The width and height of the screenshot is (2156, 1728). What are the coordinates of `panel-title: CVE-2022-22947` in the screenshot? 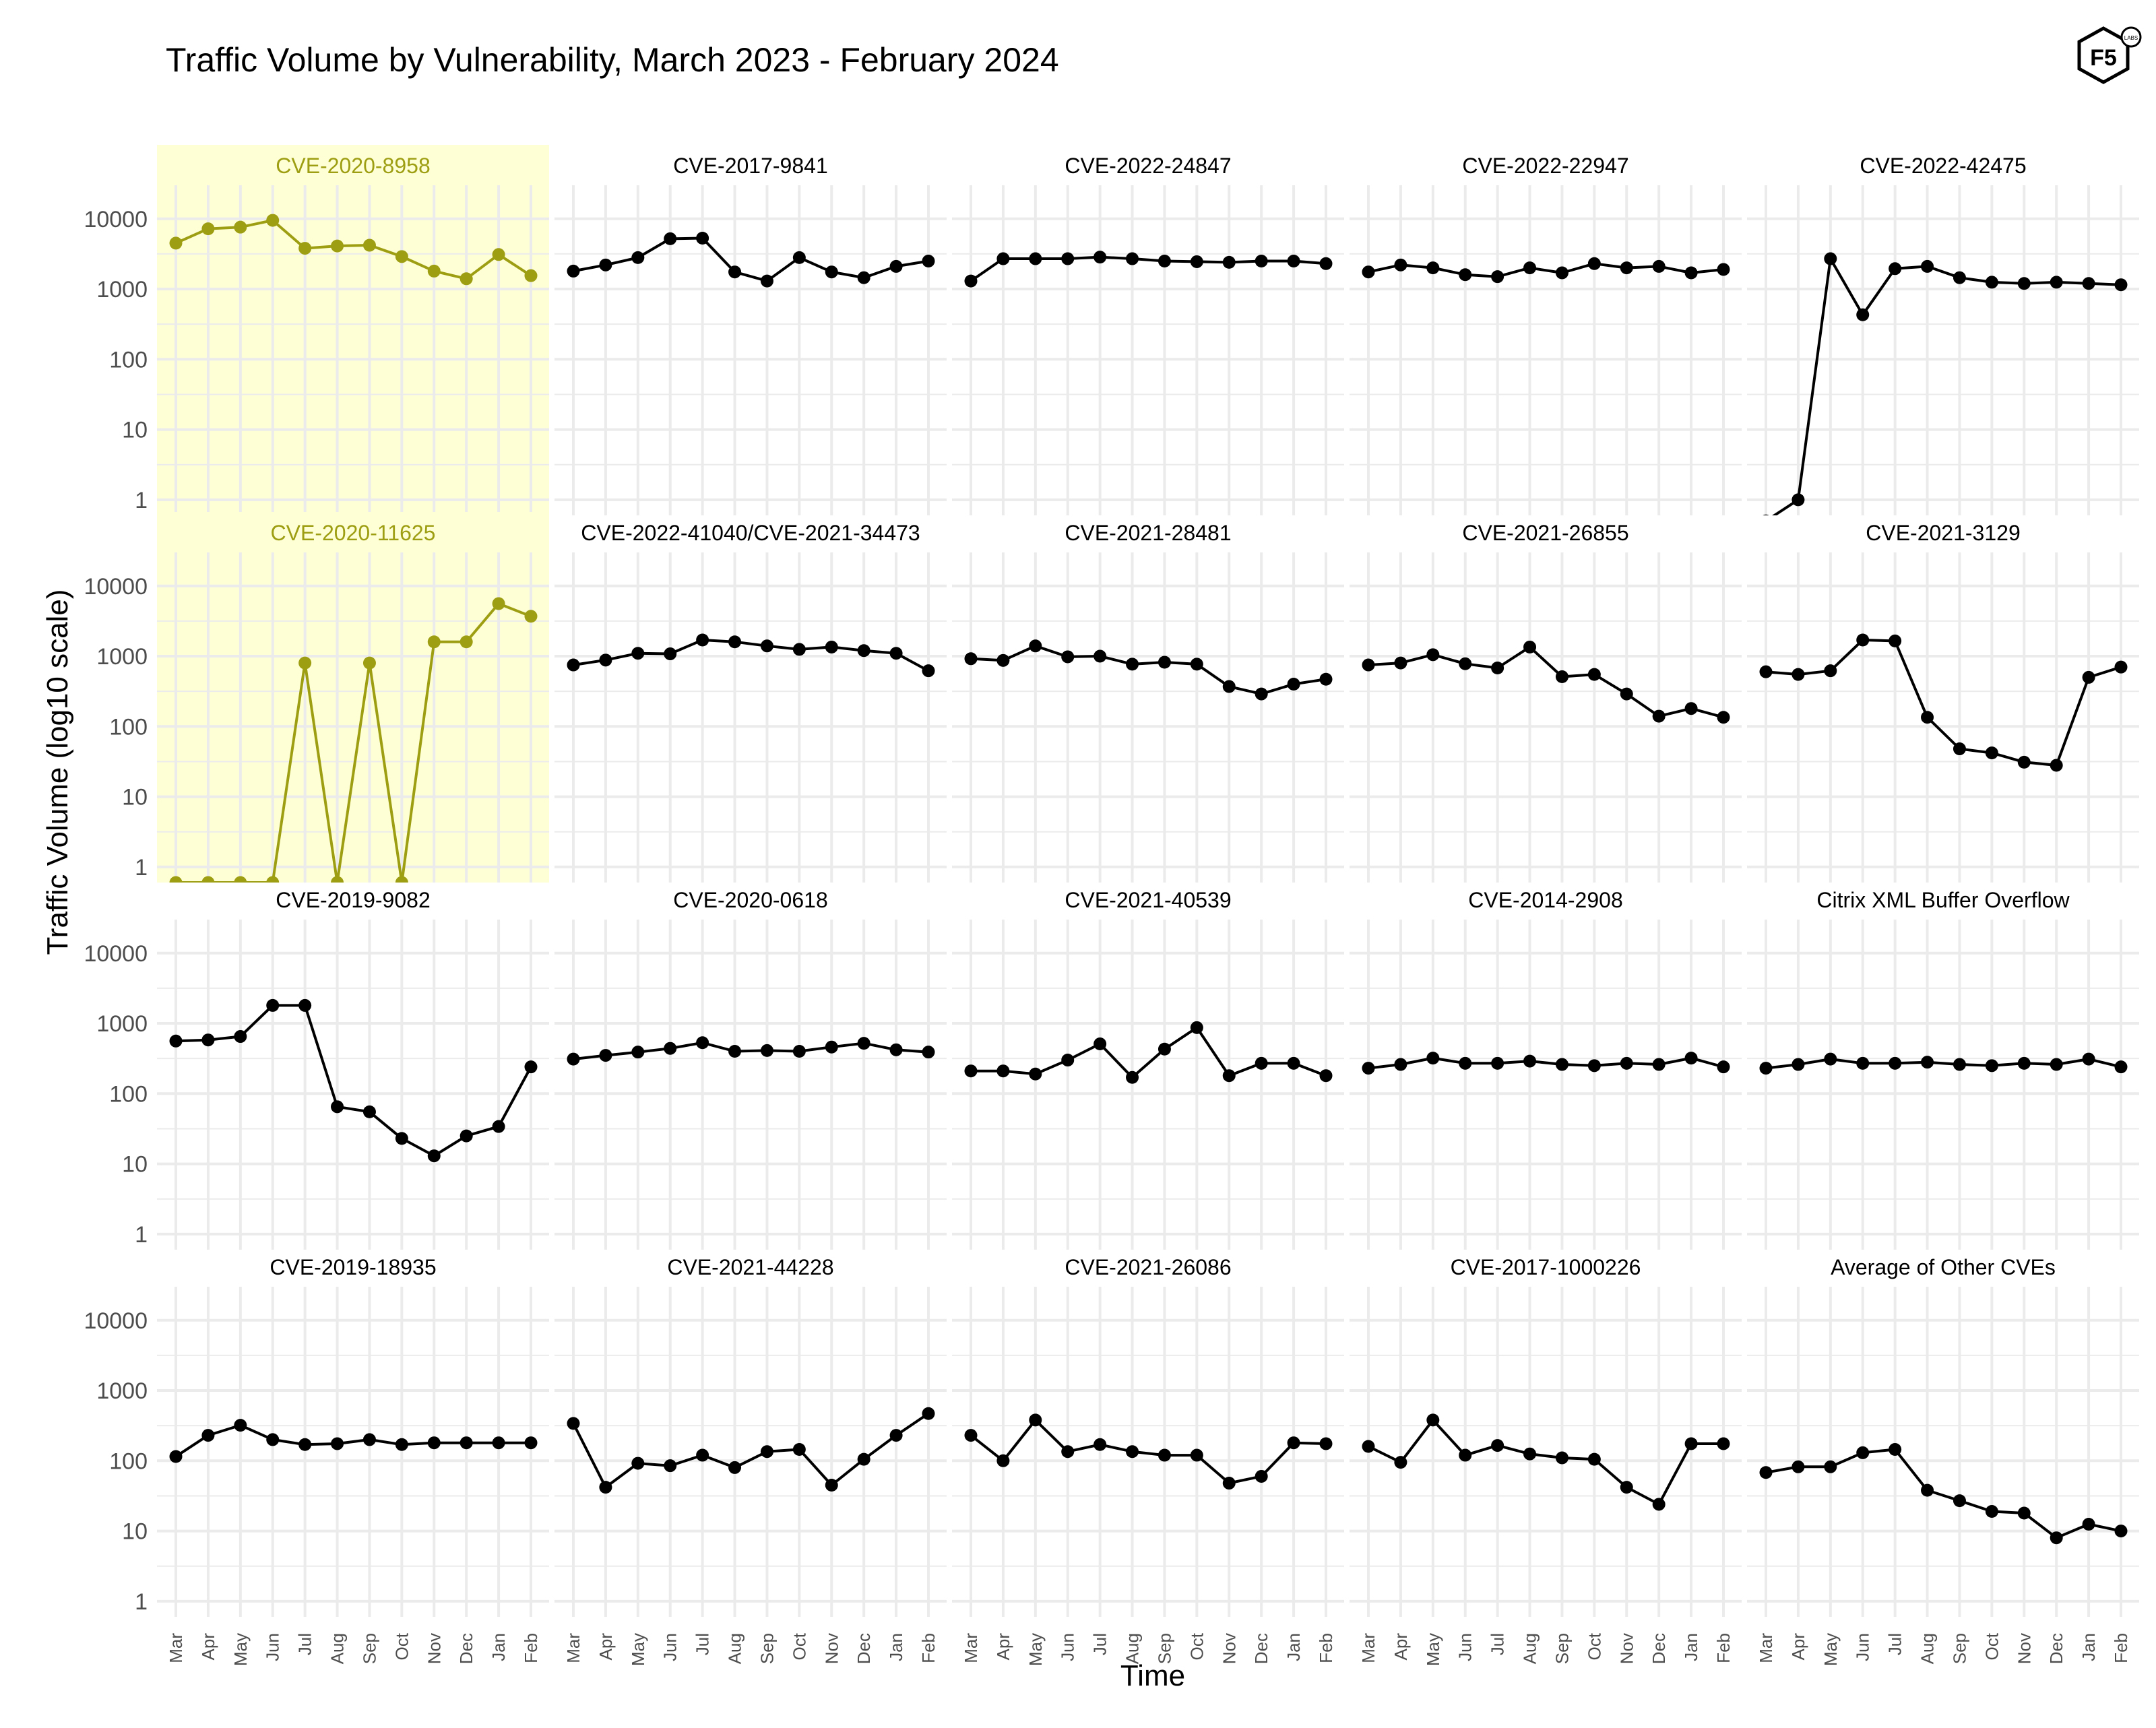 It's located at (1545, 166).